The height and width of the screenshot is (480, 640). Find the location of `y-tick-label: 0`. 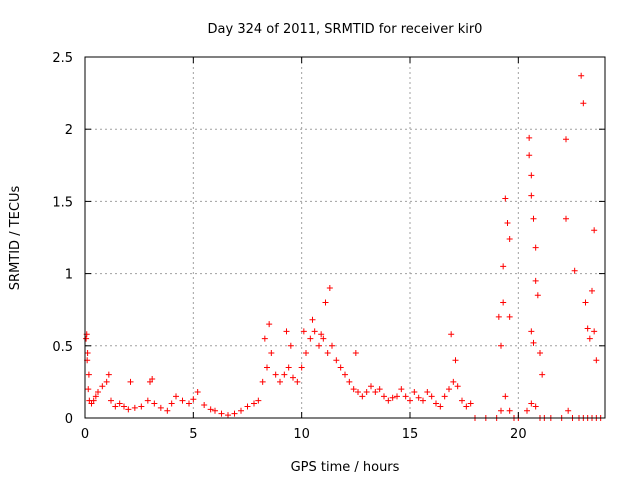

y-tick-label: 0 is located at coordinates (69, 419).